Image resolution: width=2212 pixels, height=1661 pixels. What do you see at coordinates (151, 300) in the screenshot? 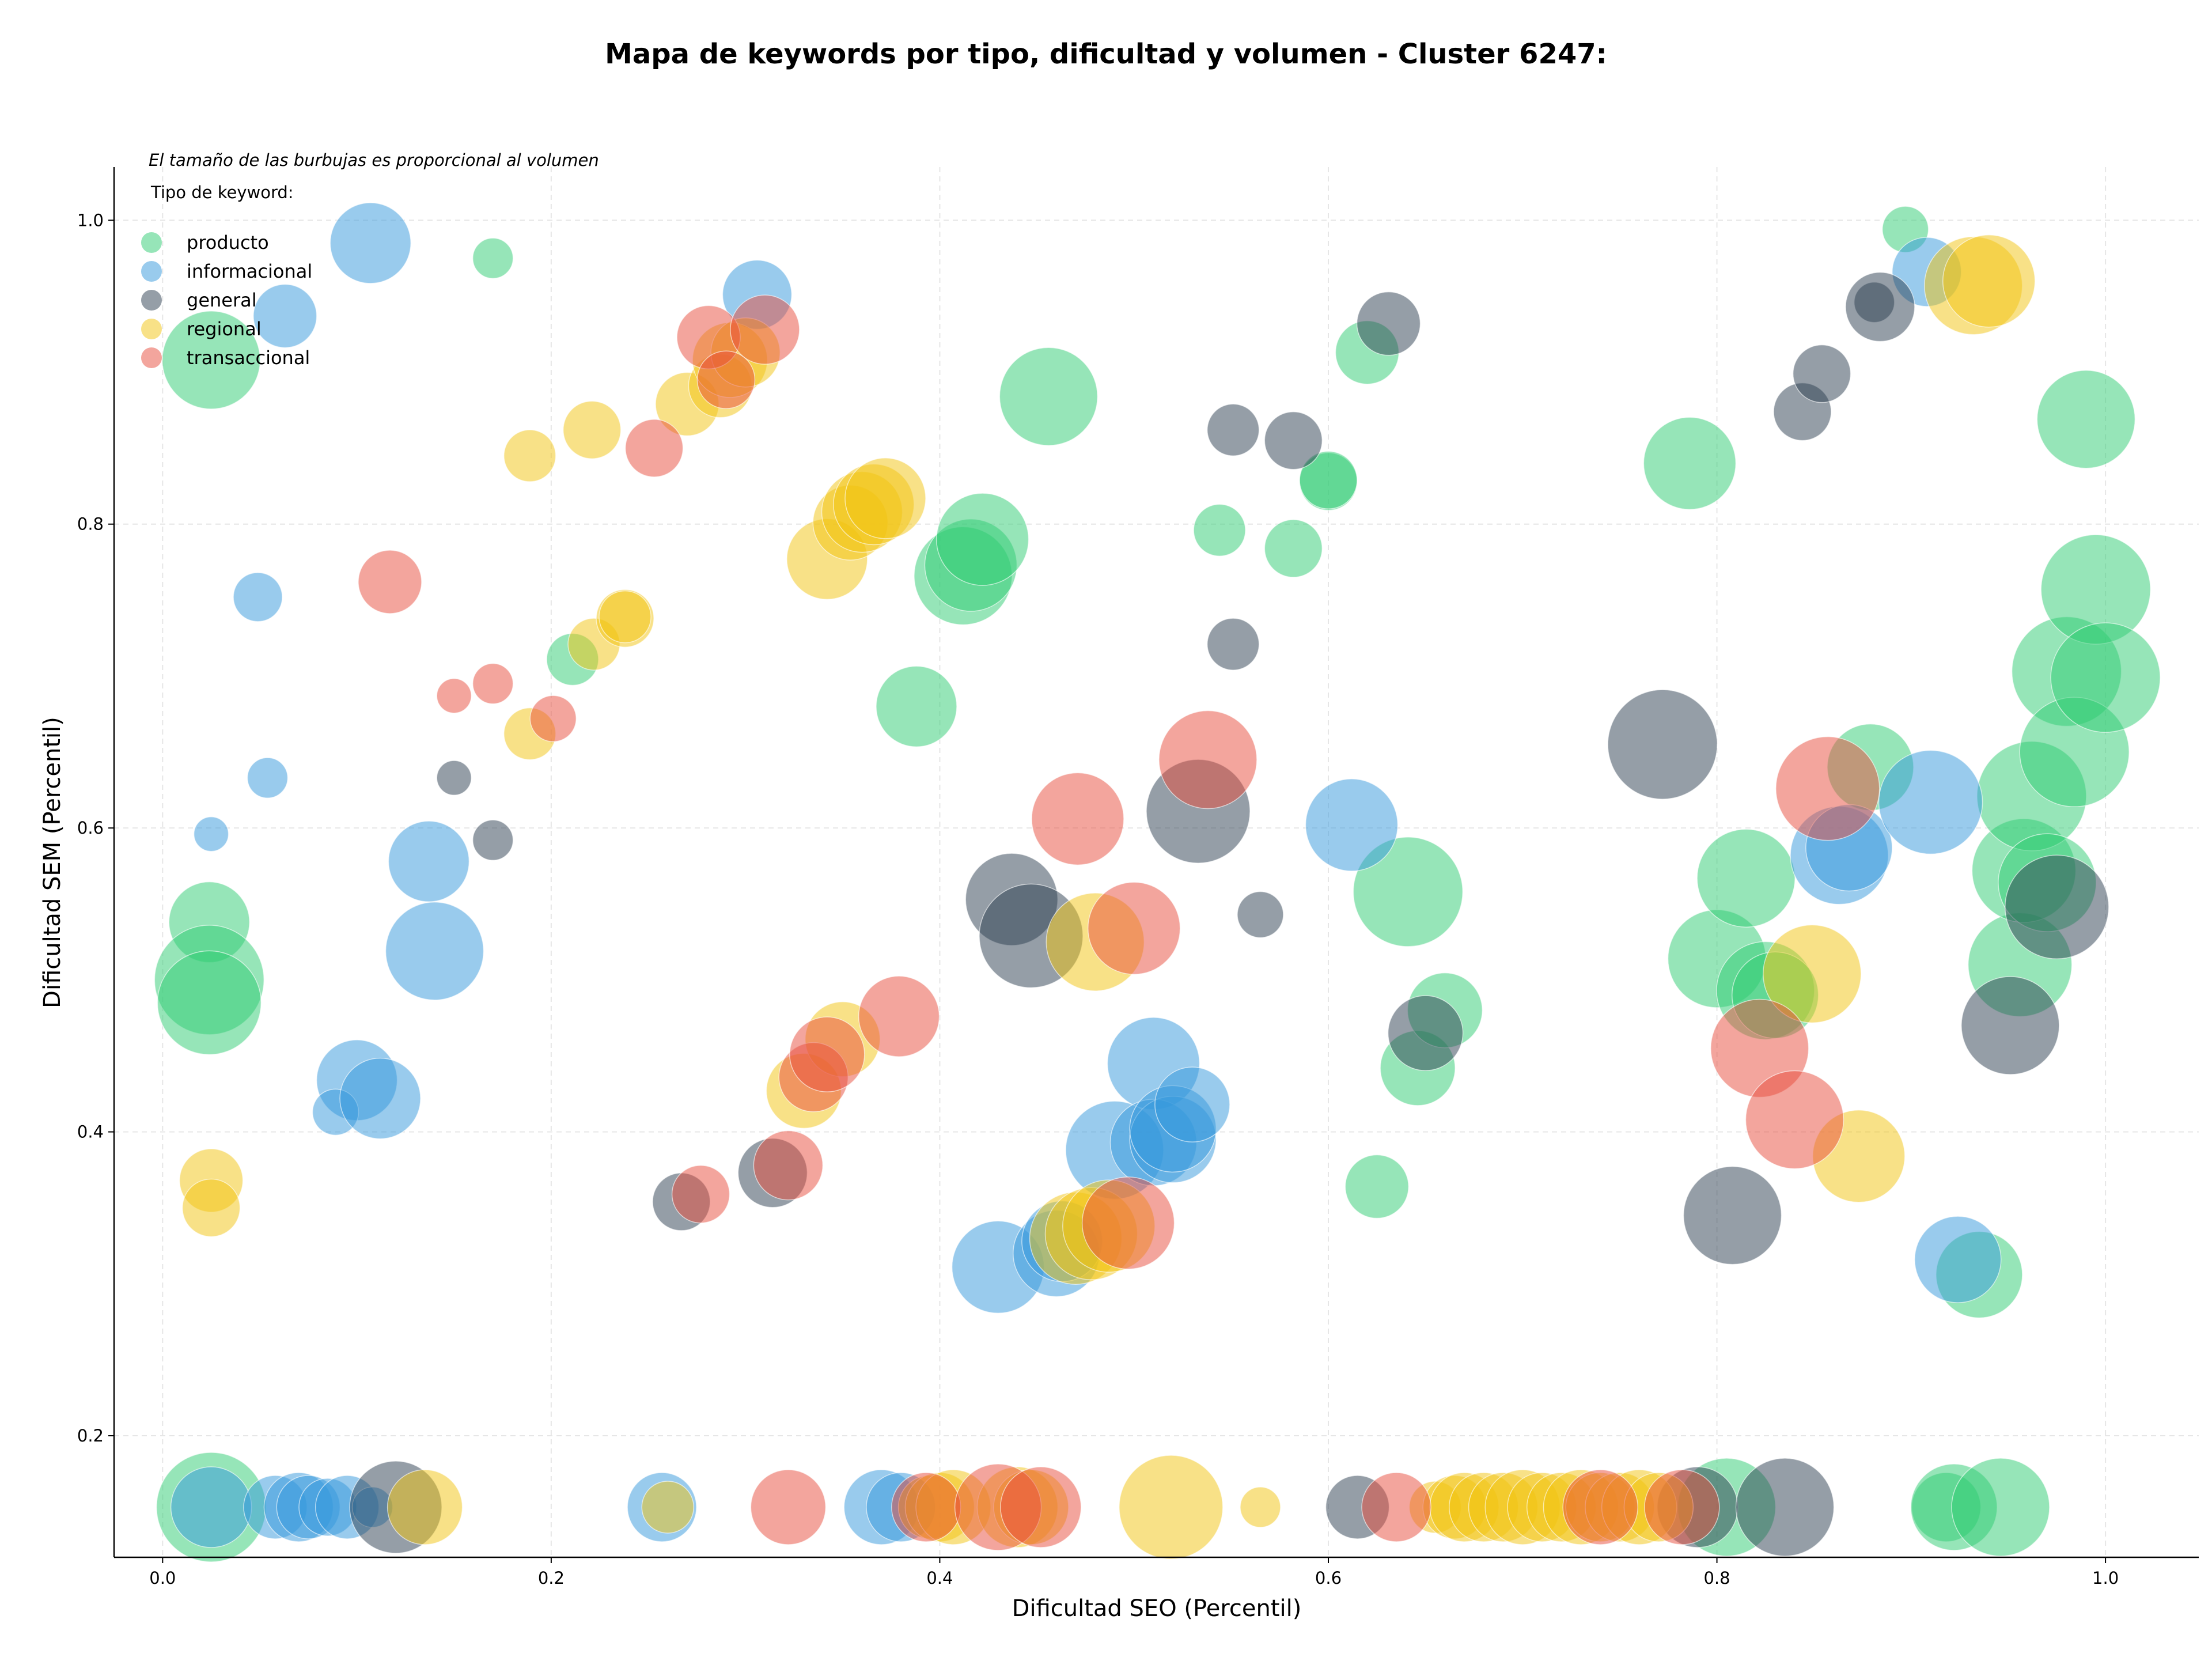
I see `legend-marker-general` at bounding box center [151, 300].